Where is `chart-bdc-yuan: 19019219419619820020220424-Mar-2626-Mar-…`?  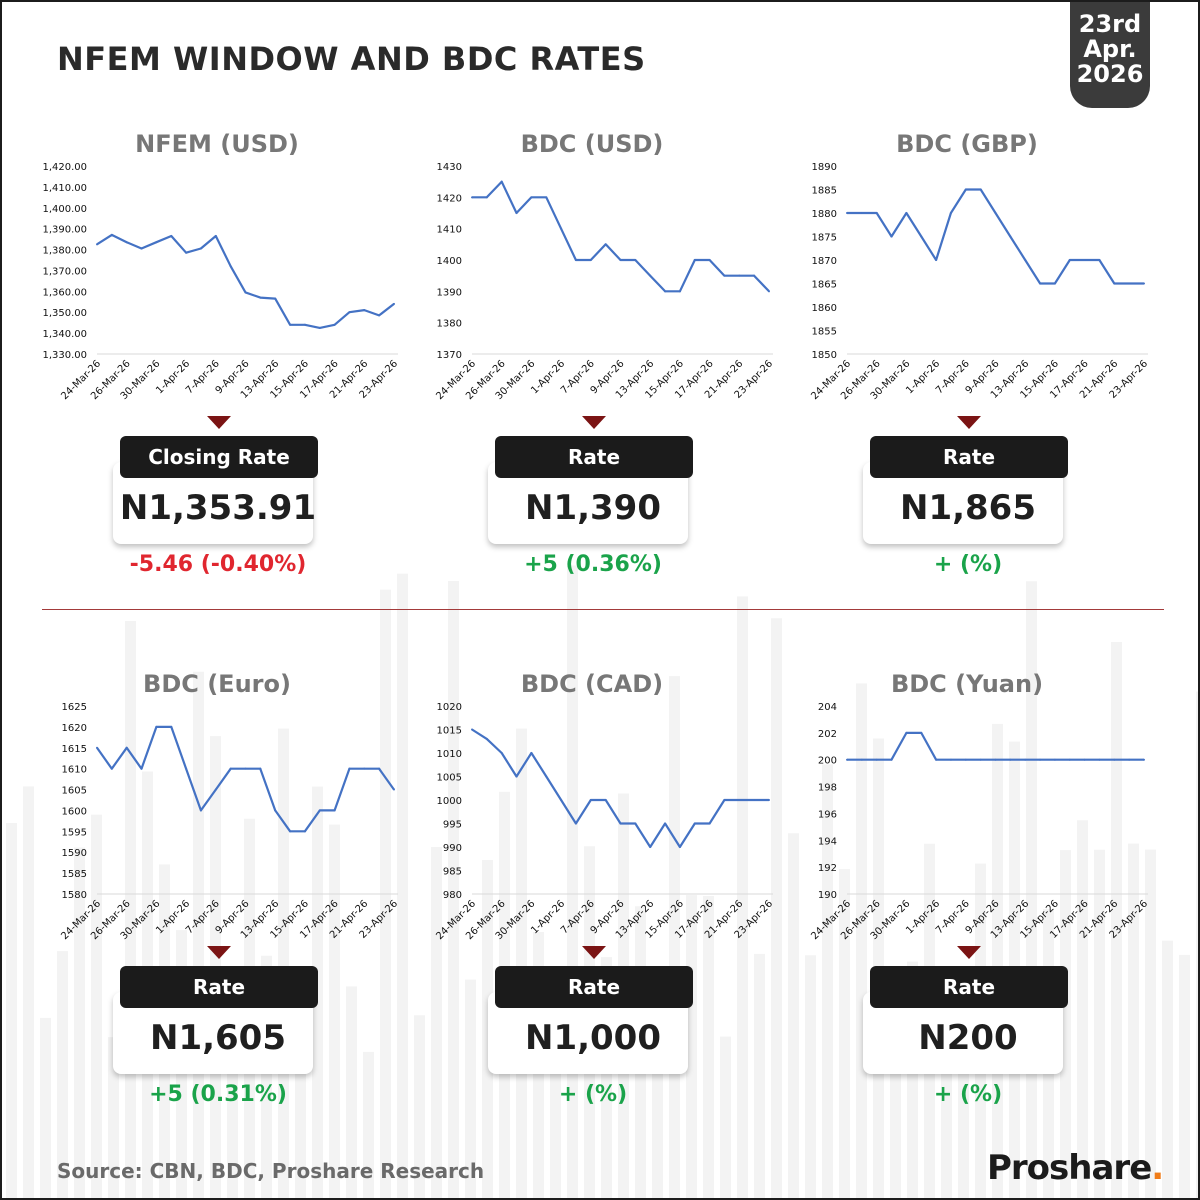 chart-bdc-yuan: 19019219419619820020220424-Mar-2626-Mar-… is located at coordinates (979, 822).